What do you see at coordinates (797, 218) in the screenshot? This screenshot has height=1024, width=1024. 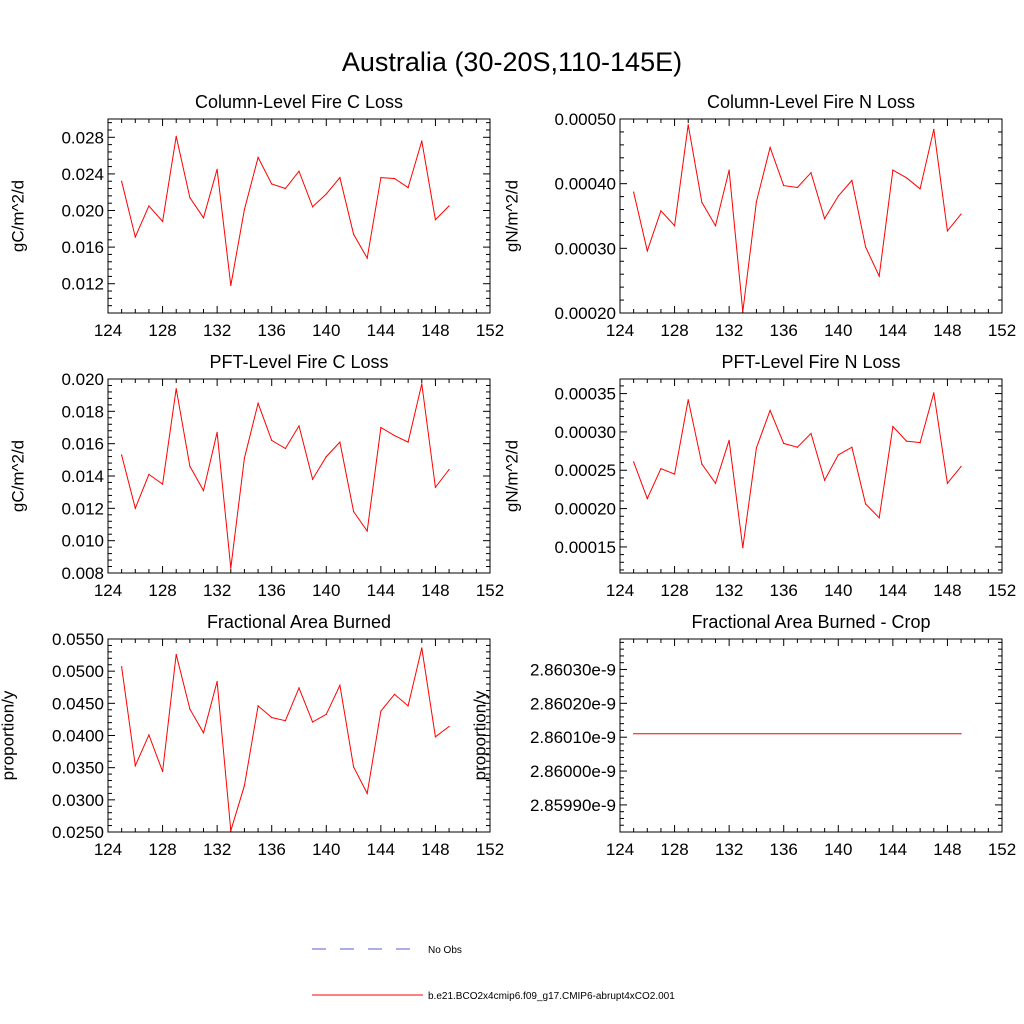 I see `series-line` at bounding box center [797, 218].